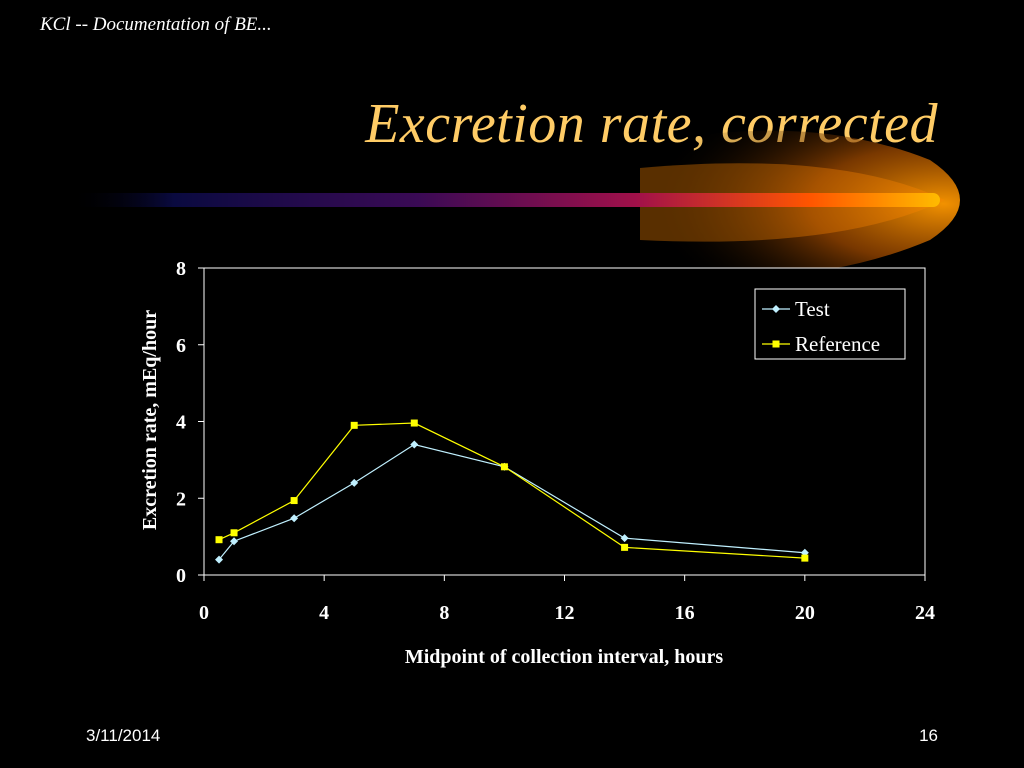  What do you see at coordinates (123, 735) in the screenshot?
I see `slide-date: 3/11/2014` at bounding box center [123, 735].